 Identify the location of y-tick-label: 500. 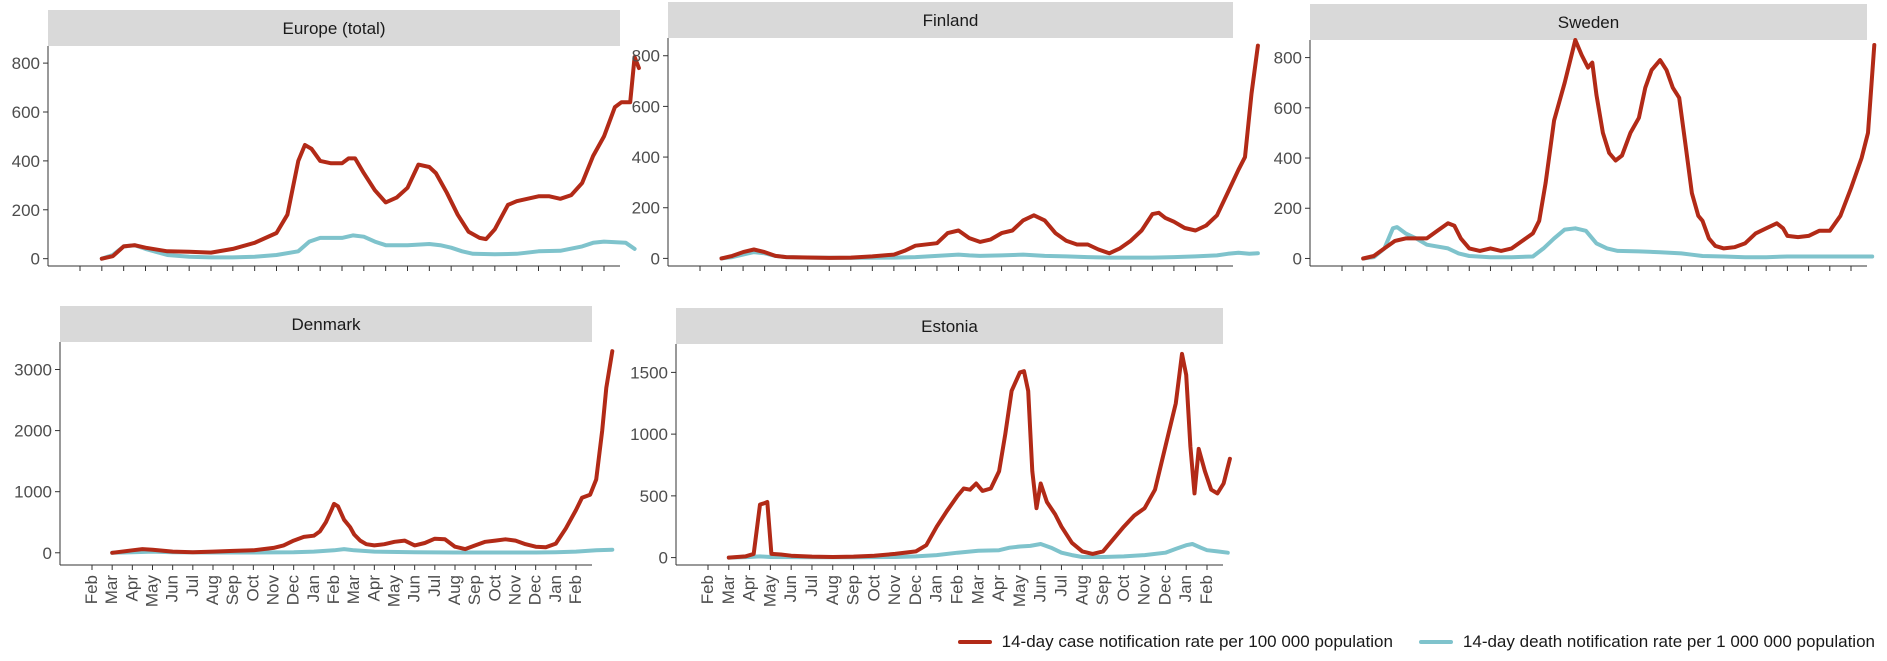
(654, 496).